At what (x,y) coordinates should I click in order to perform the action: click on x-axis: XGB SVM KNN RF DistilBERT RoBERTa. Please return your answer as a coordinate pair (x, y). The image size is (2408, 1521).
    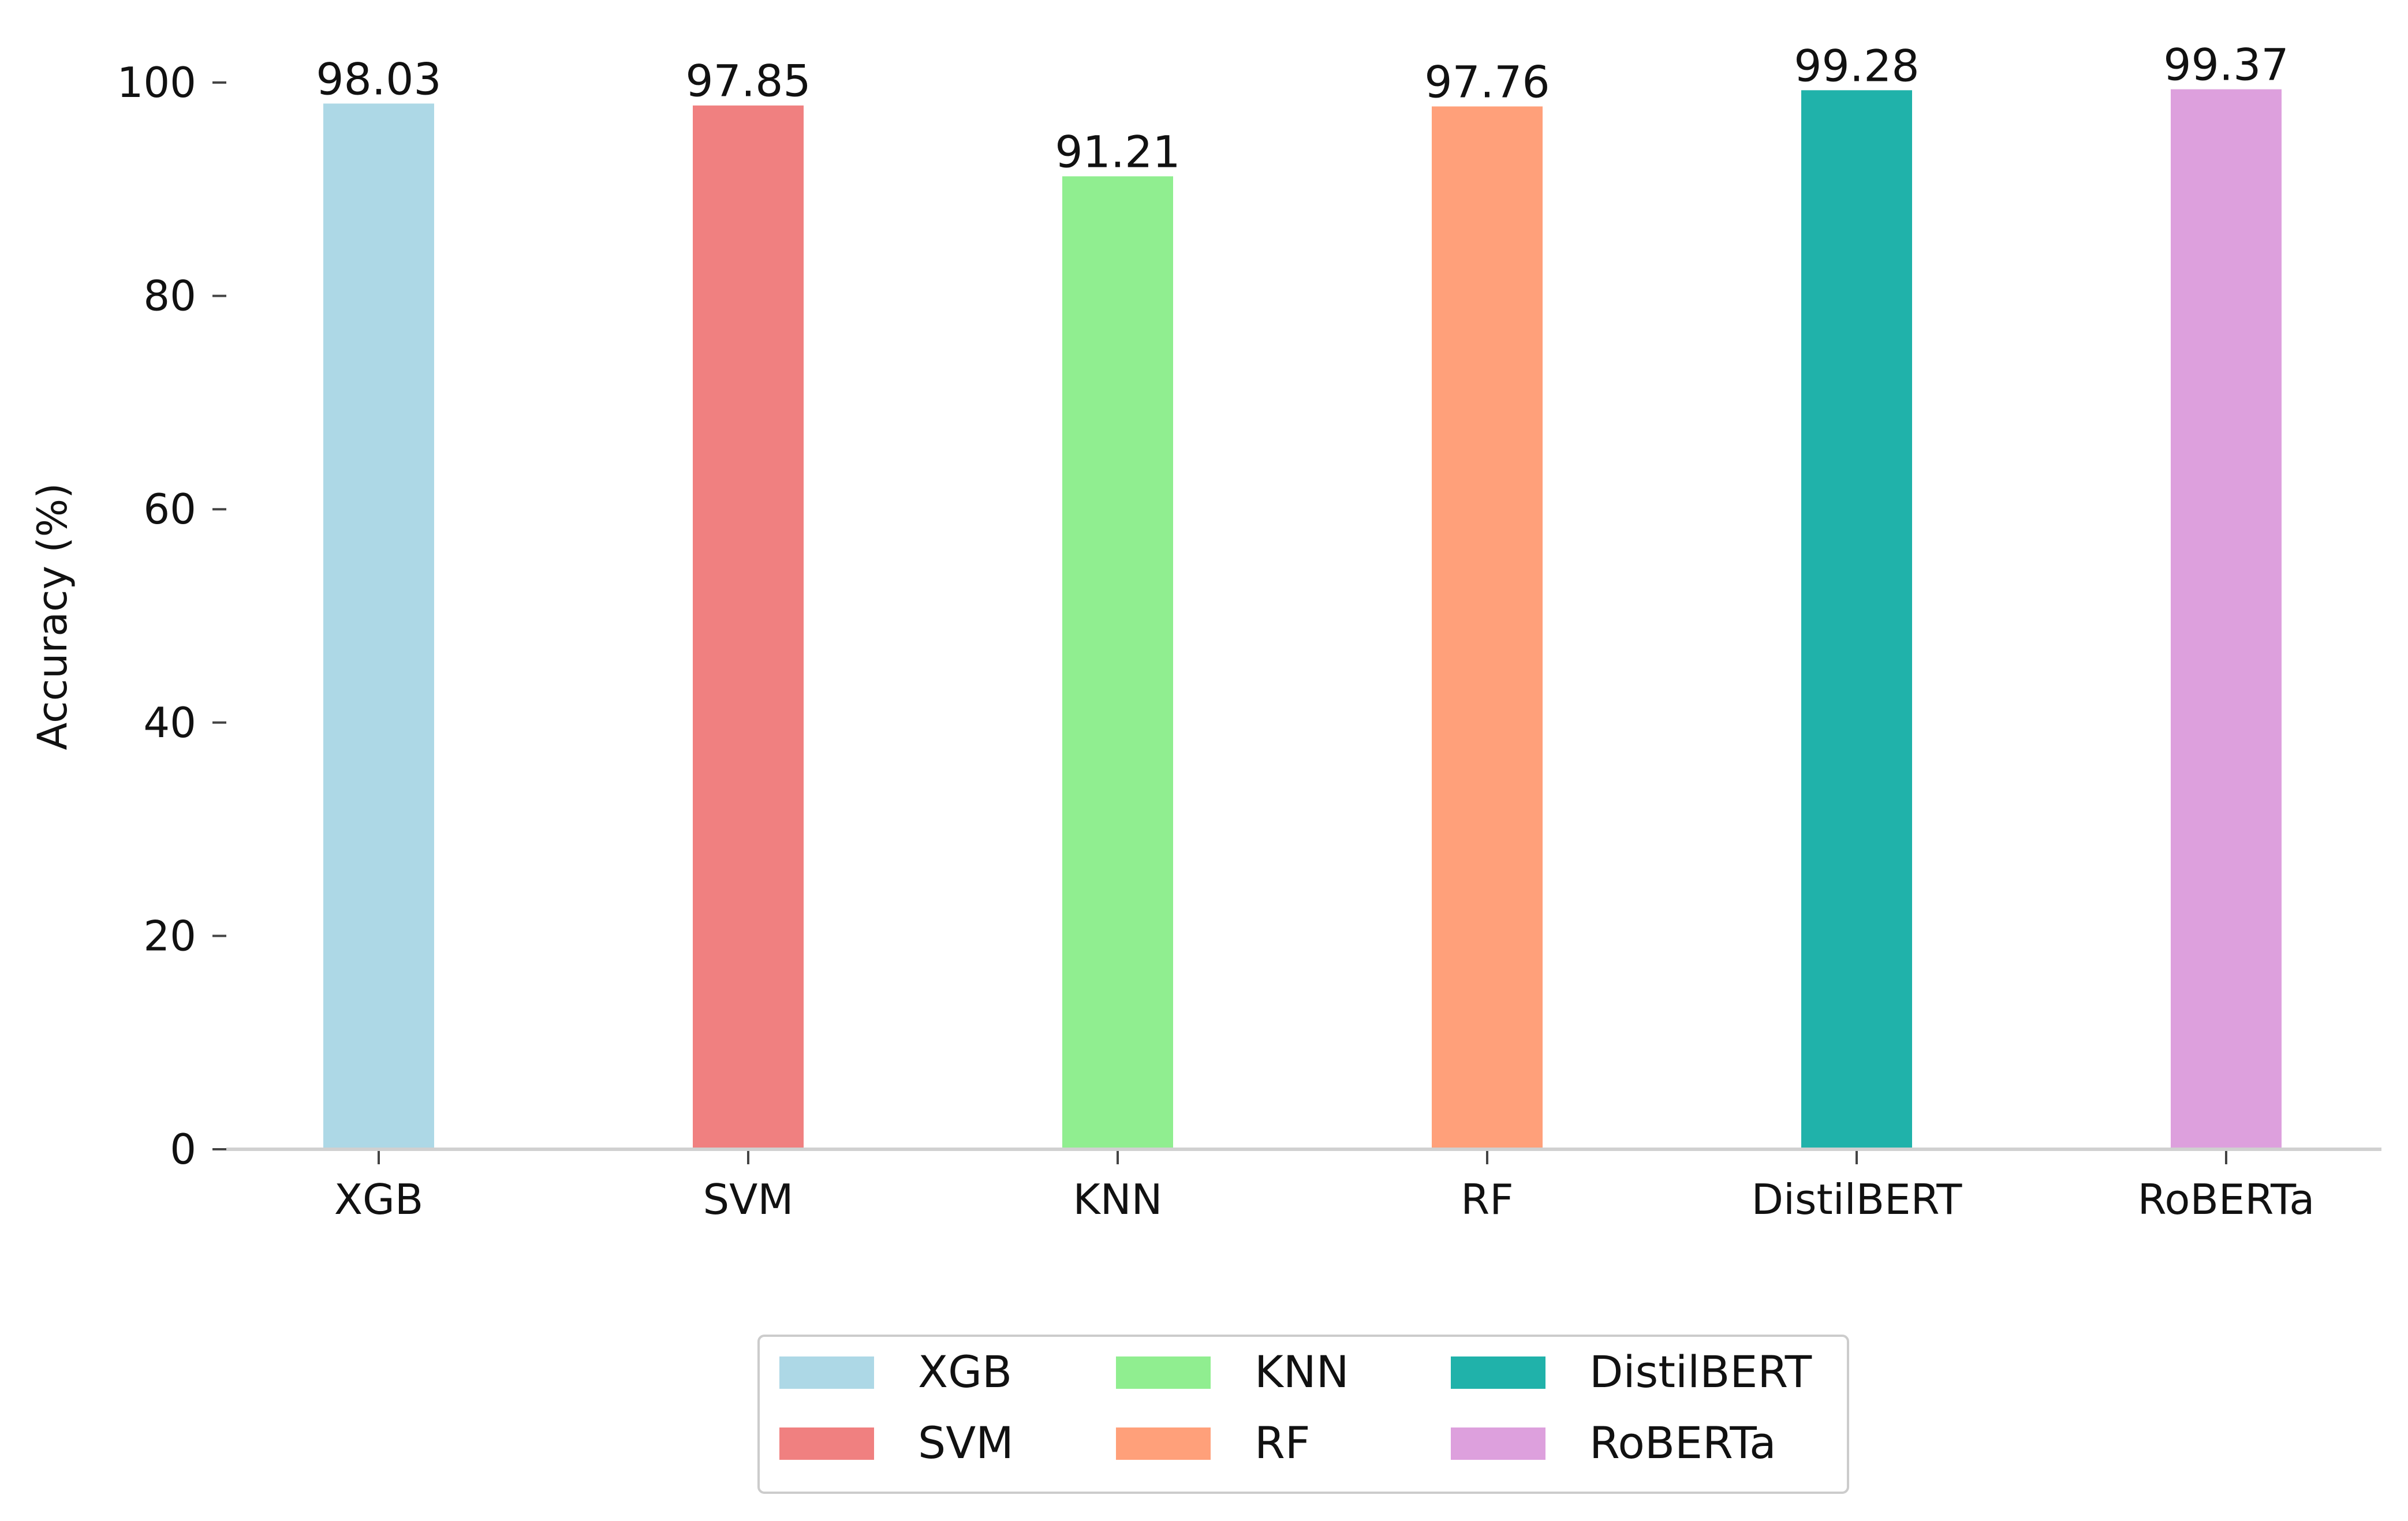
    Looking at the image, I should click on (1303, 1186).